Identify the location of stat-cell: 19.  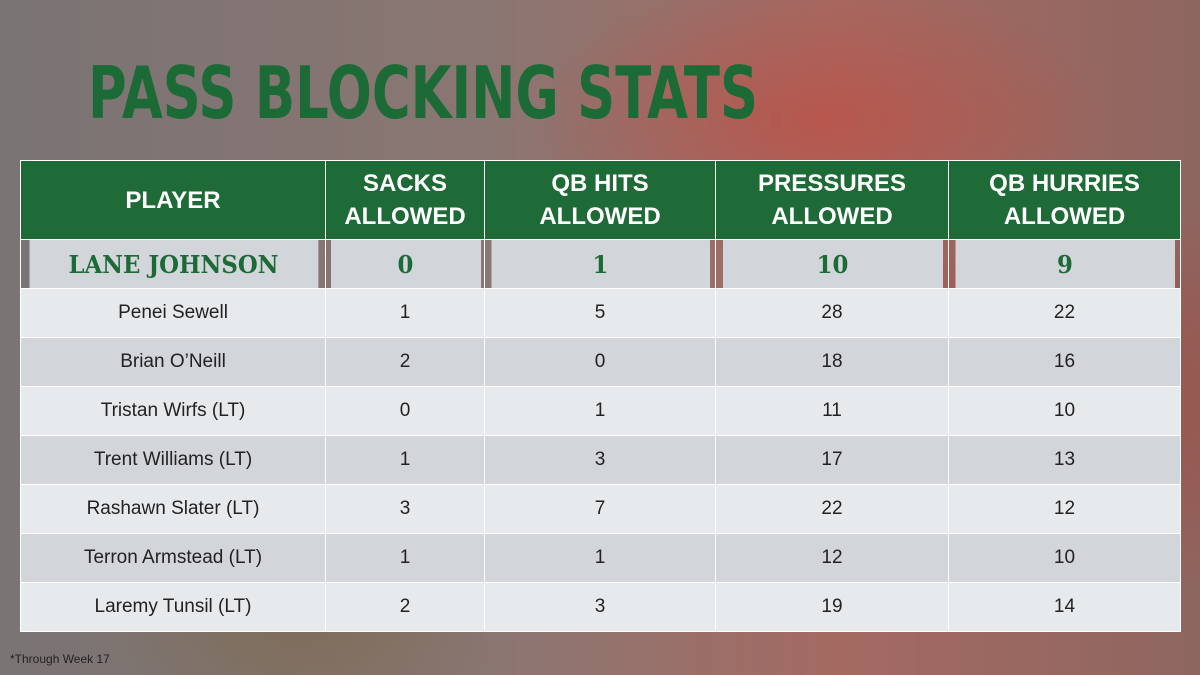
(832, 607).